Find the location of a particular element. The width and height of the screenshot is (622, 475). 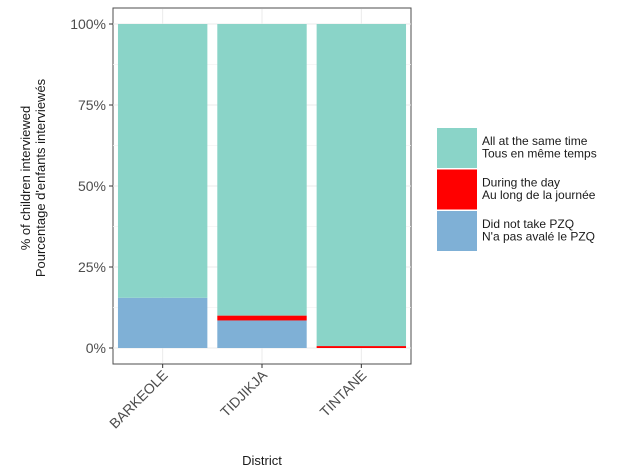

y-tick-label: 75% is located at coordinates (92, 105).